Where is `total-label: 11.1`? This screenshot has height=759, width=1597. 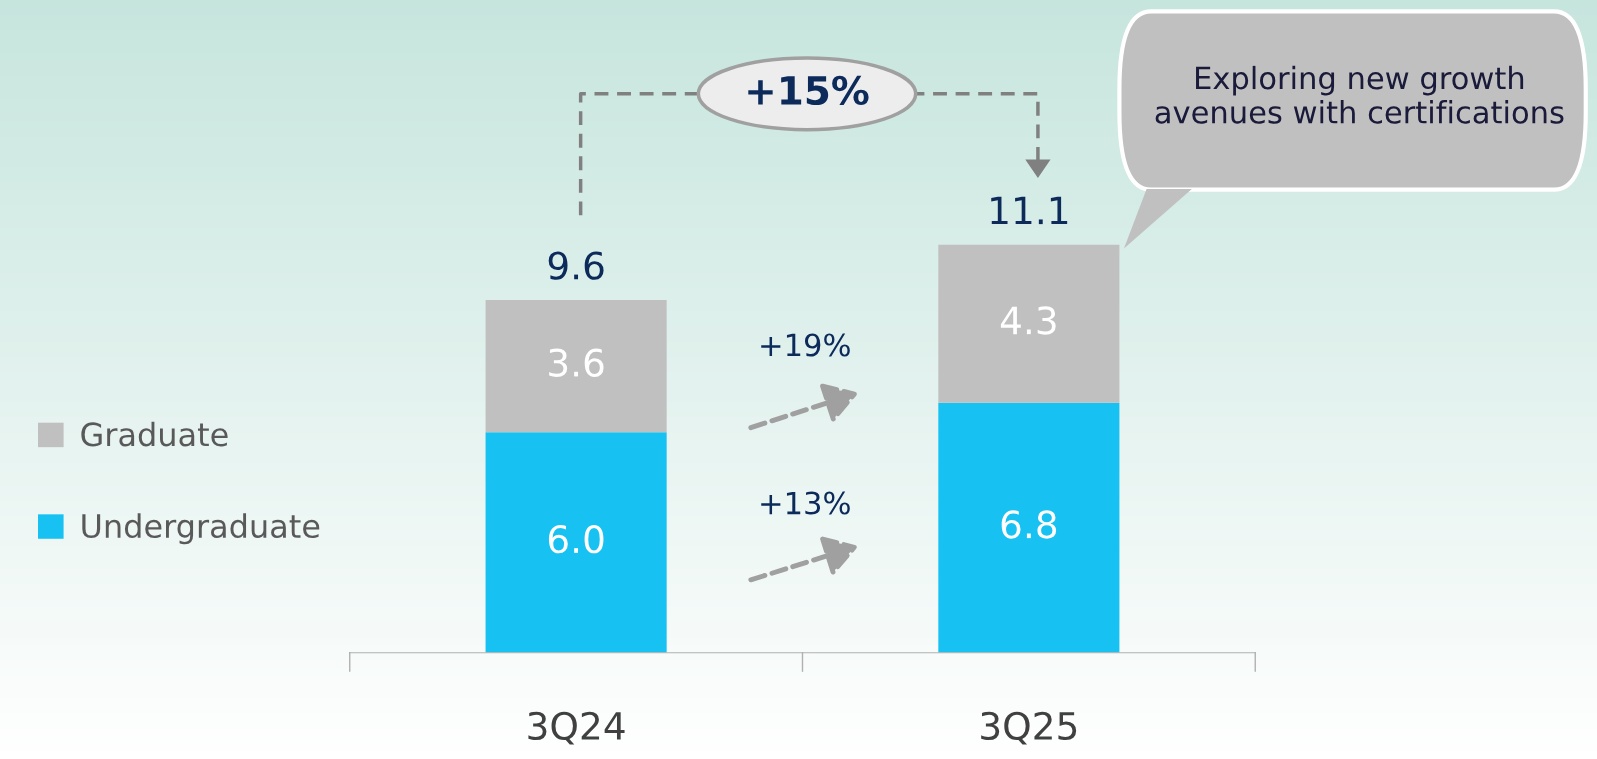 total-label: 11.1 is located at coordinates (1029, 210).